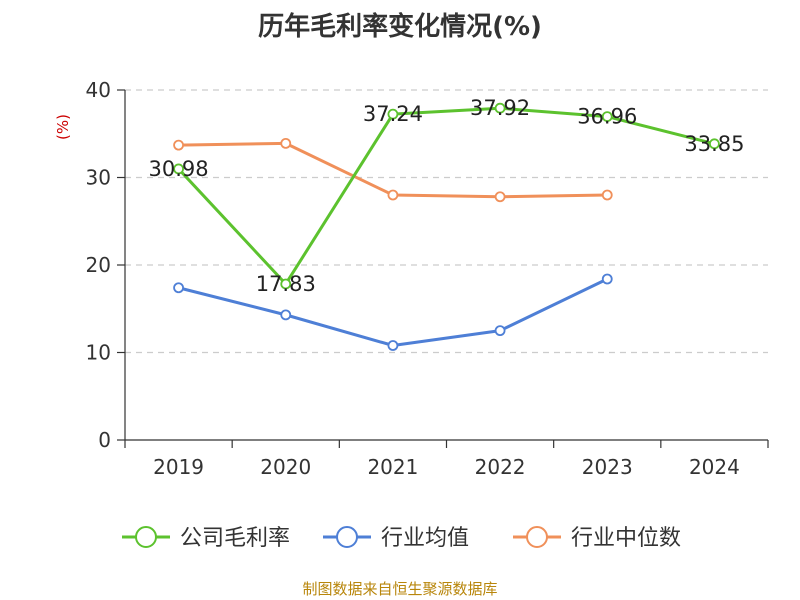 This screenshot has height=600, width=800. Describe the element at coordinates (285, 467) in the screenshot. I see `x-tick-label: 2020` at that location.